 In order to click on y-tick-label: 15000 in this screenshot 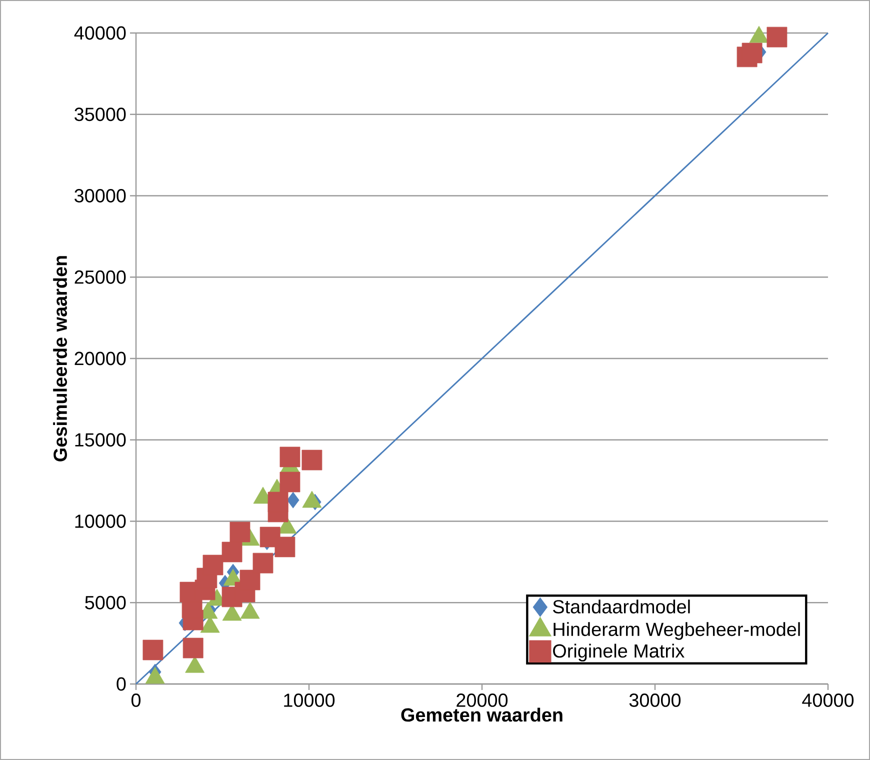, I will do `click(100, 440)`.